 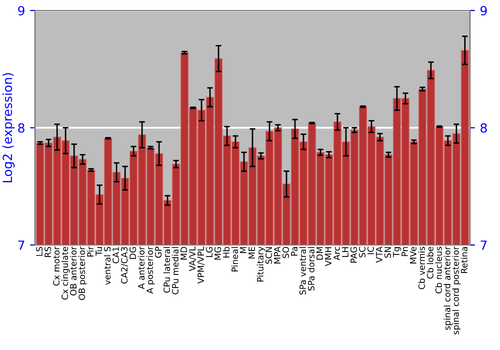 I want to click on x-tick-label: spinal cord posterior, so click(x=456, y=290).